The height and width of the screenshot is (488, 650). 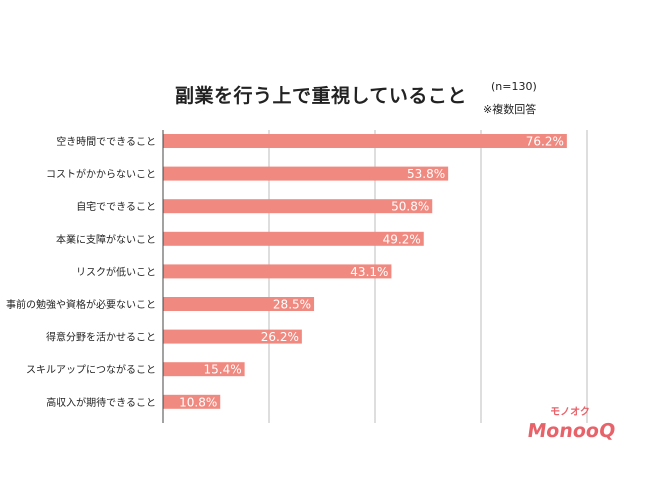 I want to click on logo-kana: モノオク, so click(x=570, y=412).